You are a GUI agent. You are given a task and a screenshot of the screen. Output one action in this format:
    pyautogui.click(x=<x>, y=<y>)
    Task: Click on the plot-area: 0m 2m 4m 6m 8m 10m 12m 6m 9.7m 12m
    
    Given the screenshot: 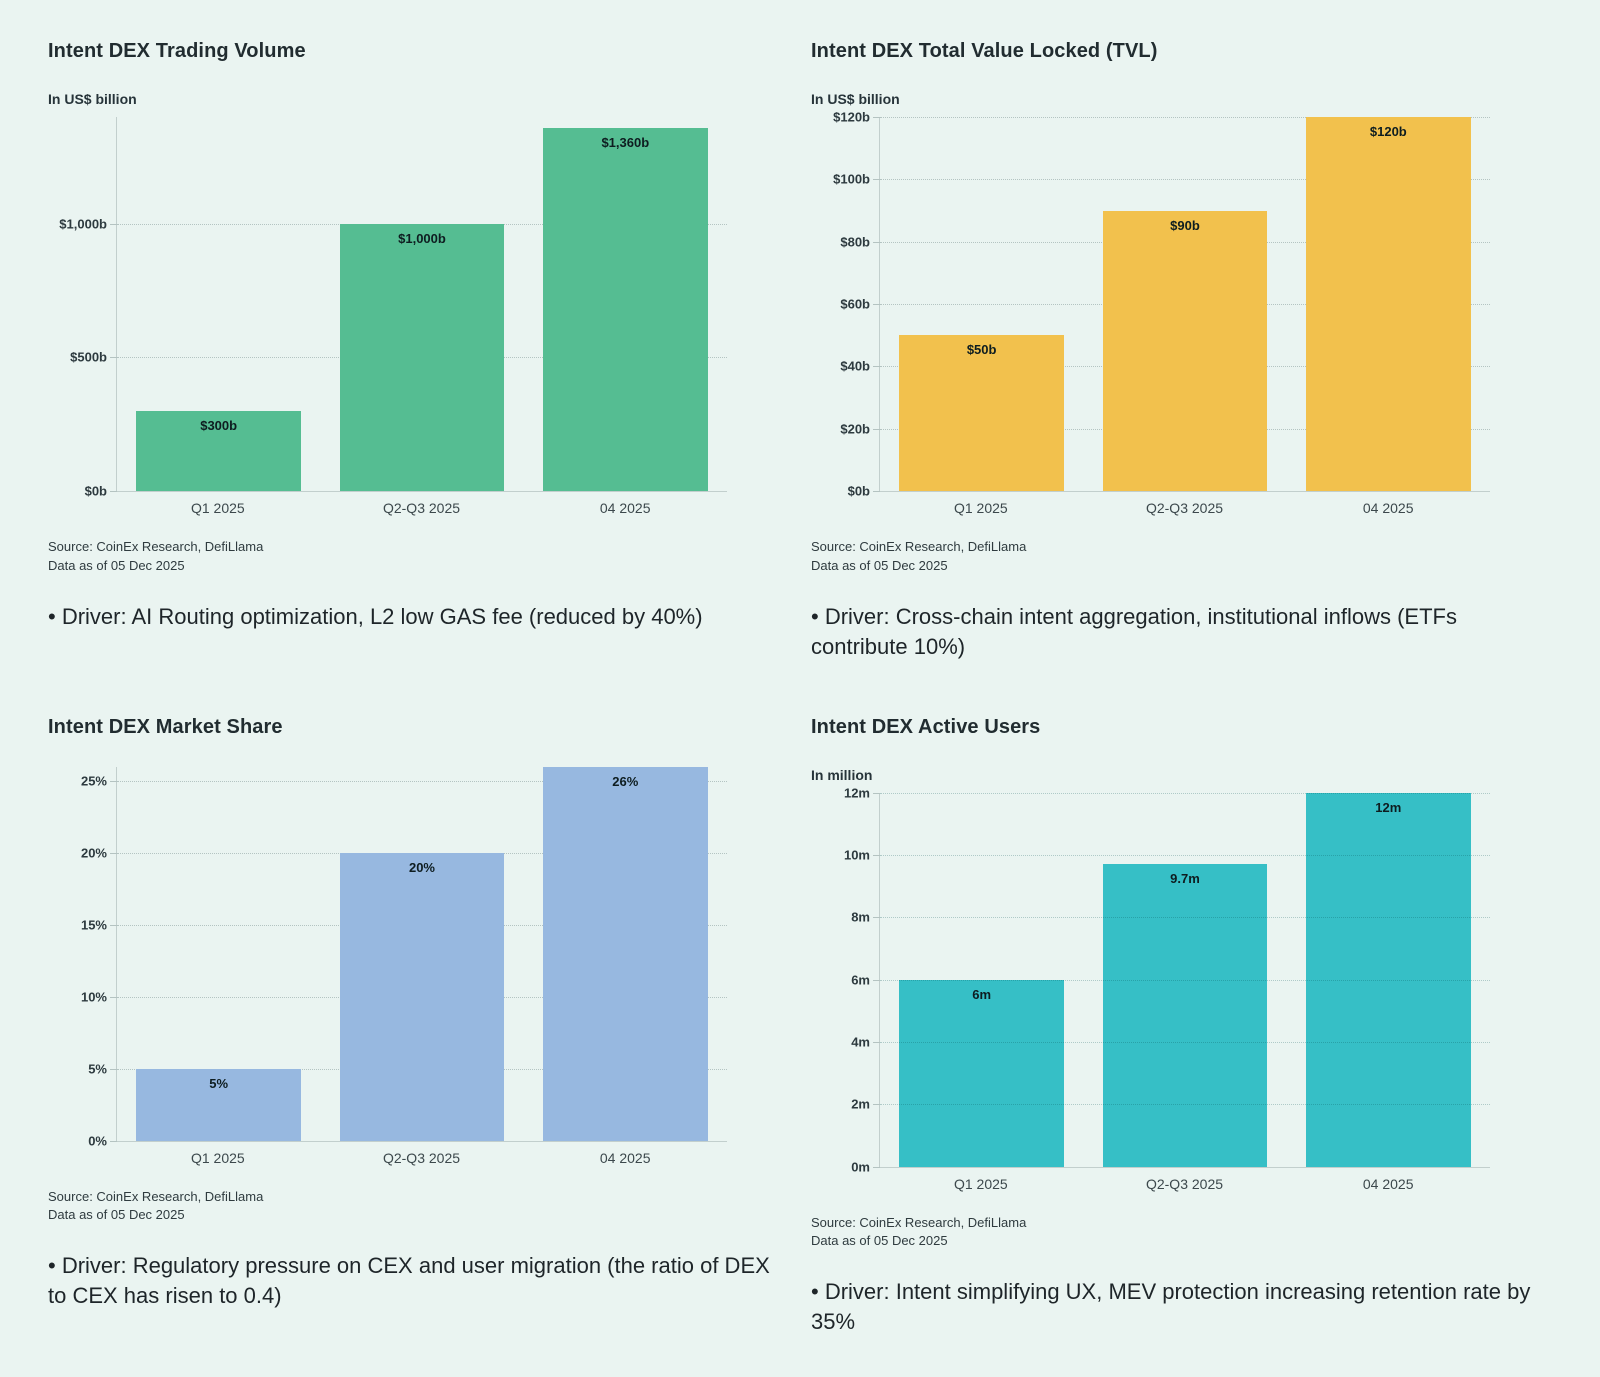 What is the action you would take?
    pyautogui.click(x=1167, y=979)
    